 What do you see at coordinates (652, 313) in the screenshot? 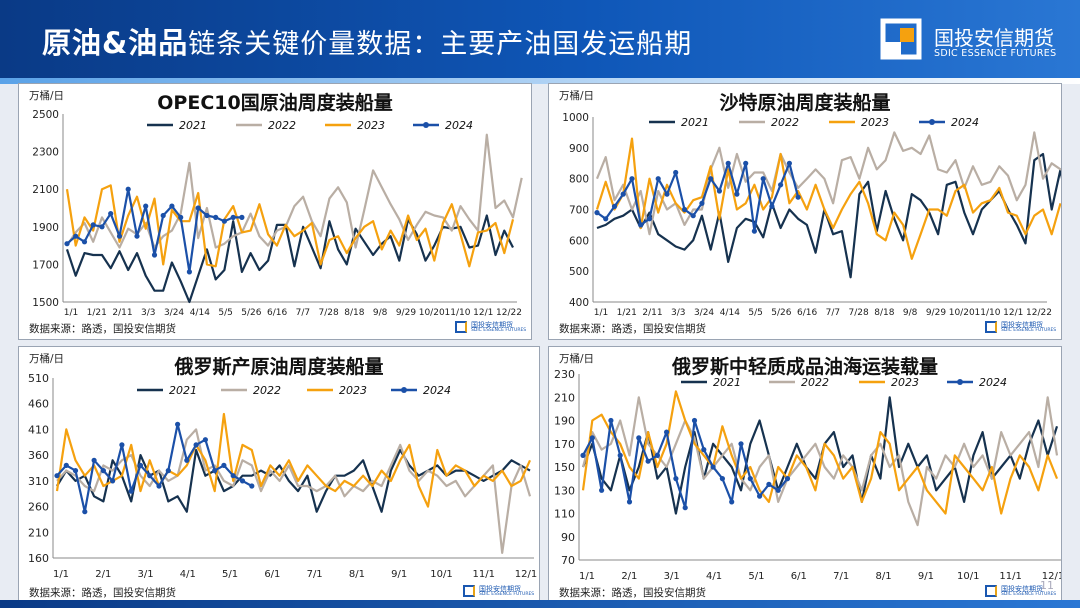
I see `x-tick-label: 2/11` at bounding box center [652, 313].